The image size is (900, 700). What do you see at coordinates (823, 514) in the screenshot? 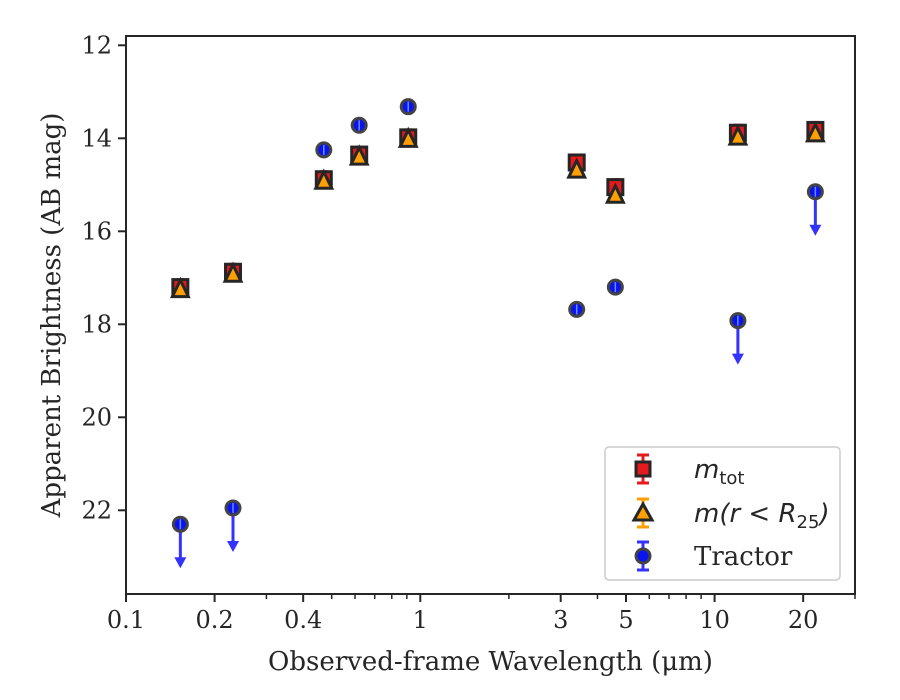
I see `legend-label-tail: )` at bounding box center [823, 514].